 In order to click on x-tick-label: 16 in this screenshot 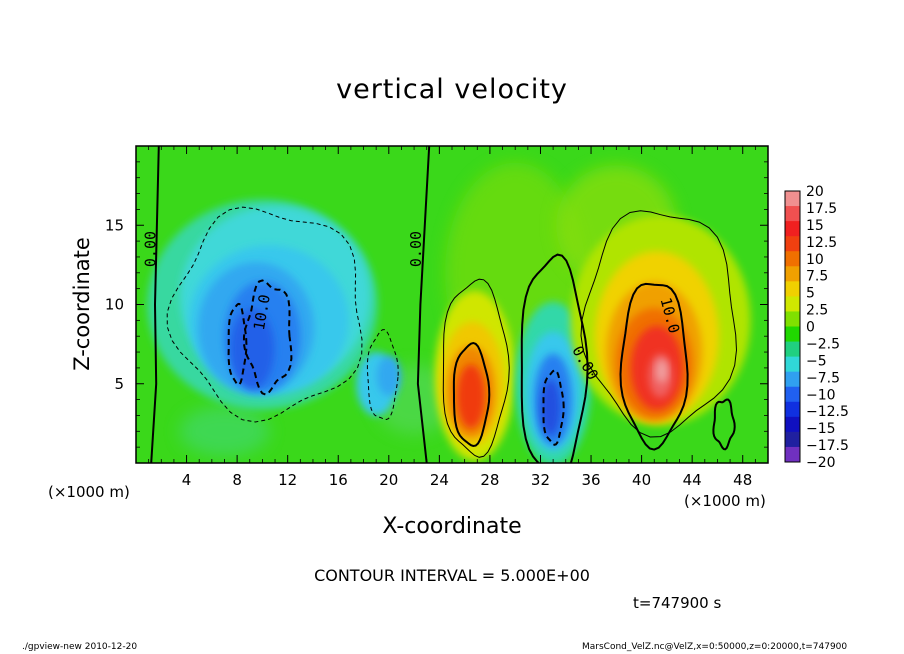, I will do `click(338, 480)`.